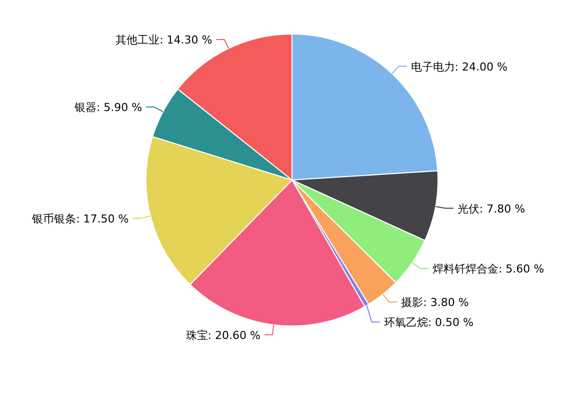 The height and width of the screenshot is (393, 570). I want to click on data-label: : 17.50 %, so click(102, 219).